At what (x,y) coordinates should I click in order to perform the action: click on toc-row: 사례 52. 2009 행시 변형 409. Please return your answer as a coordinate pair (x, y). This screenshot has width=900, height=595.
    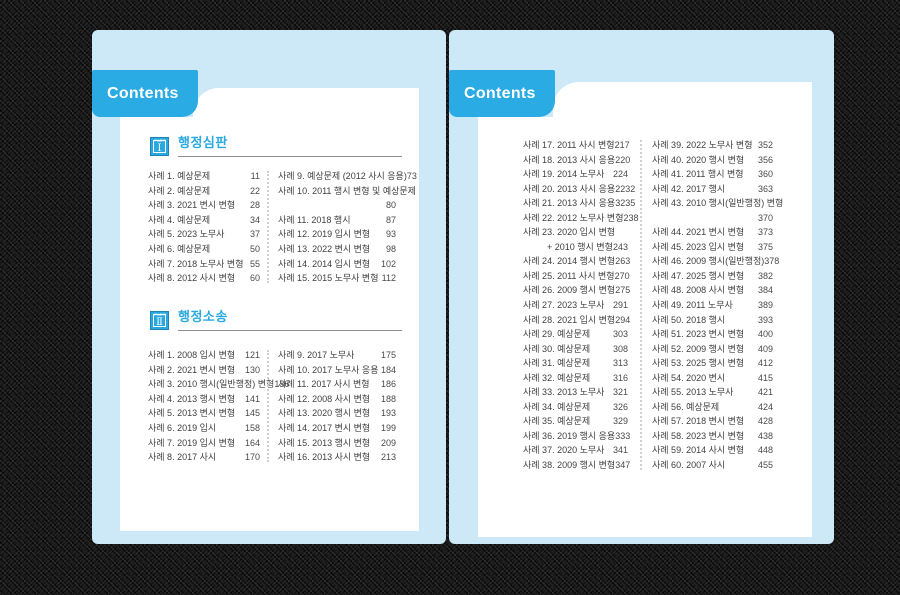
    Looking at the image, I should click on (712, 349).